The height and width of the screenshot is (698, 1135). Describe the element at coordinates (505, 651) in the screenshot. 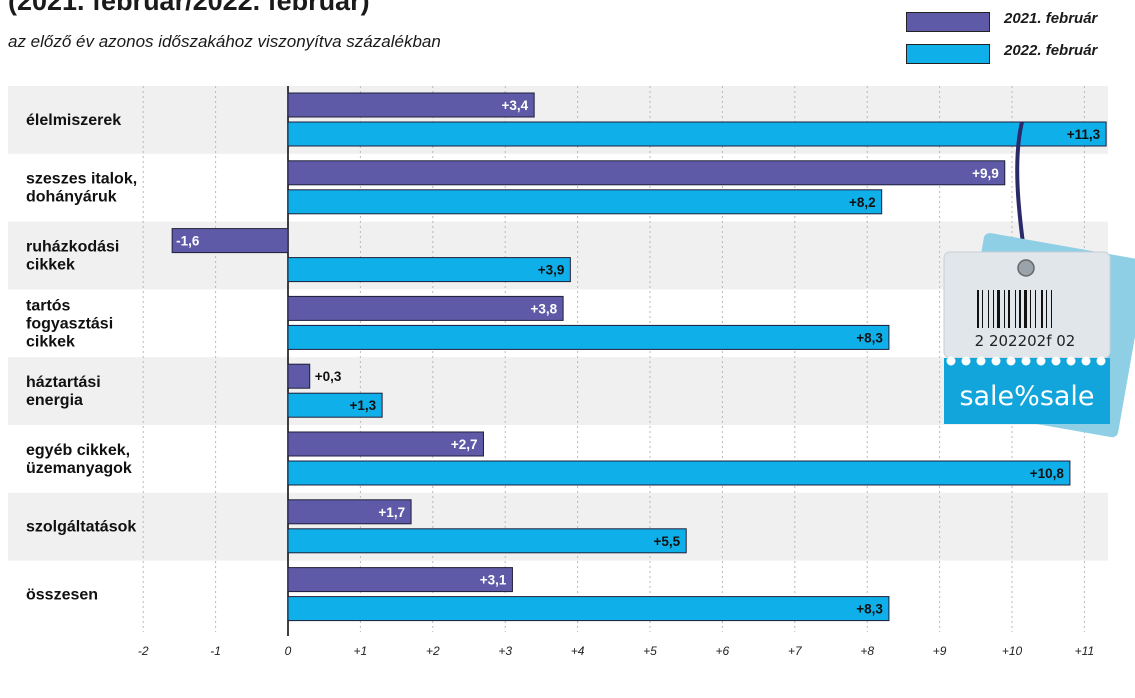

I see `x-tick-label: +3` at that location.